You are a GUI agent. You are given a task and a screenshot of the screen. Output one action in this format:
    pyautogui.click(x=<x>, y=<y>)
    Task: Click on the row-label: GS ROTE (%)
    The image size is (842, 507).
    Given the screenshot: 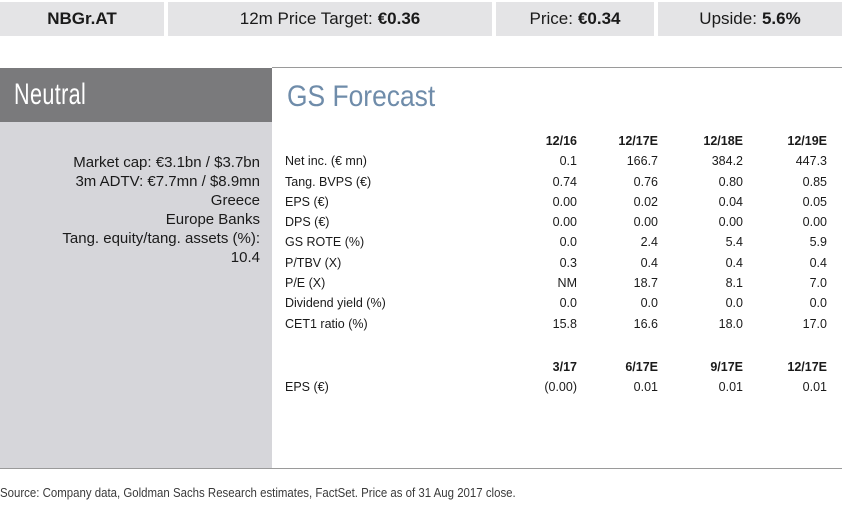 What is the action you would take?
    pyautogui.click(x=325, y=242)
    